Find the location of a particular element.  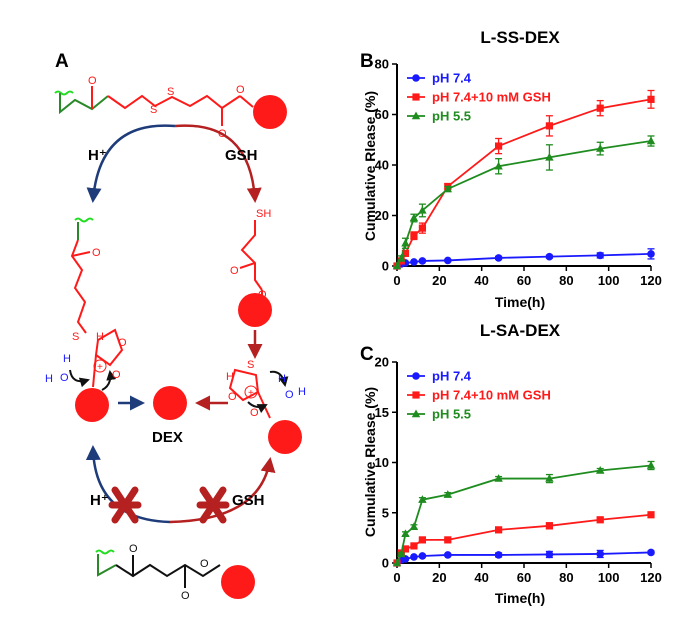

left-ring is located at coordinates (109, 347).